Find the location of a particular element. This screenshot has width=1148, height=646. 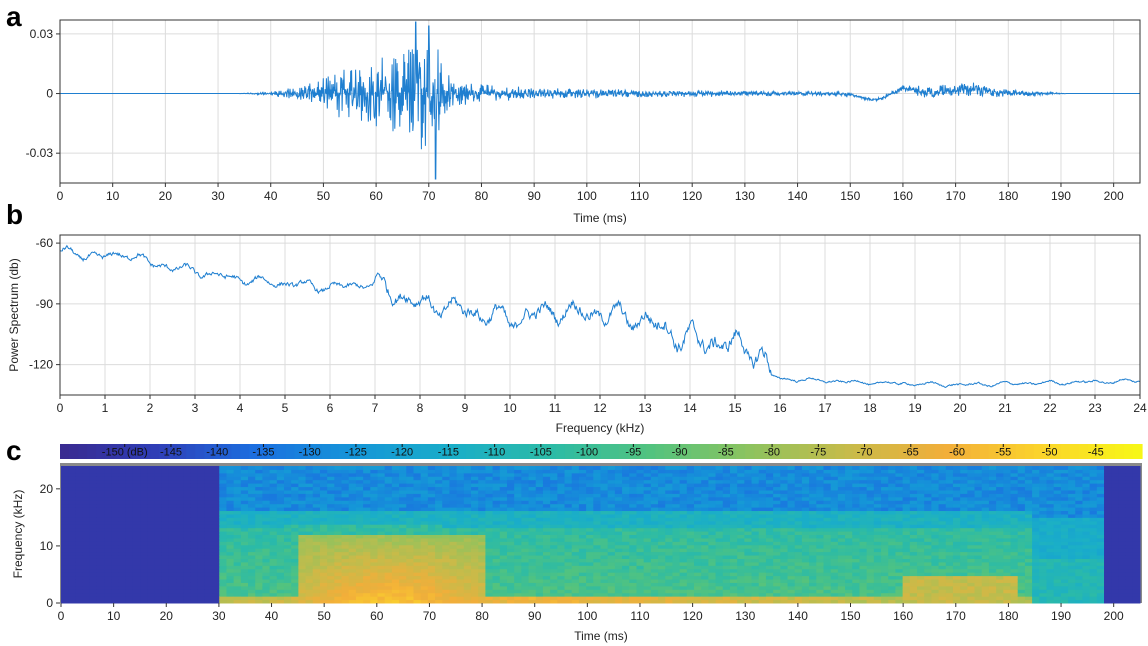

x-tick-label: 20 is located at coordinates (166, 196).